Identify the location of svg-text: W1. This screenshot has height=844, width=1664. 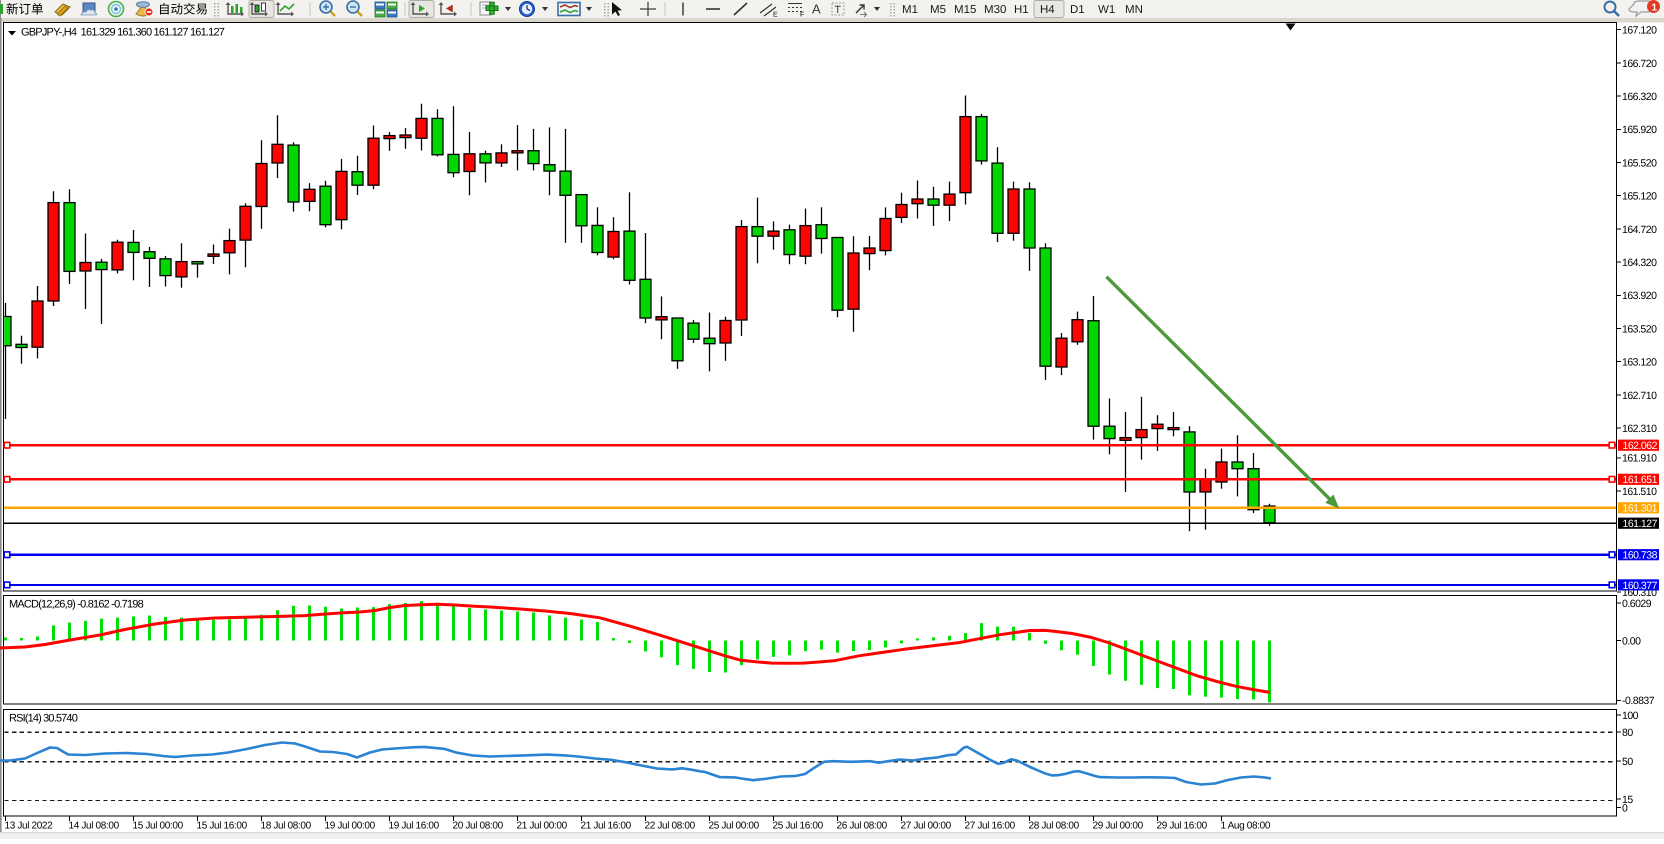
(1106, 10).